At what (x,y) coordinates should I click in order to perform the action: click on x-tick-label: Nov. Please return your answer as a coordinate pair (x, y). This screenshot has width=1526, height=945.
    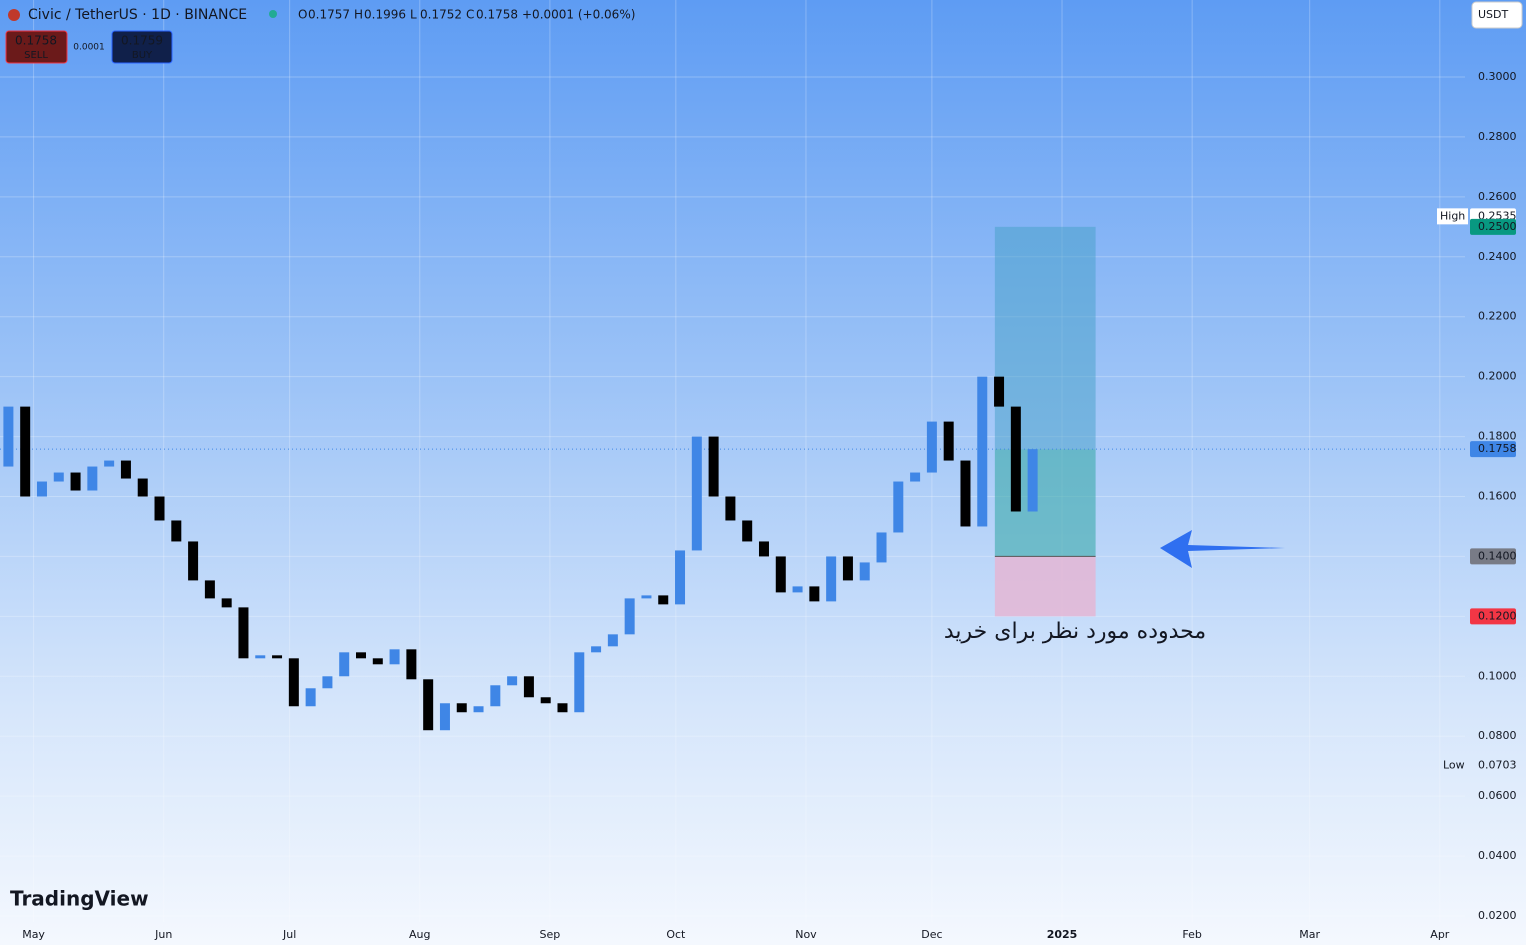
    Looking at the image, I should click on (806, 934).